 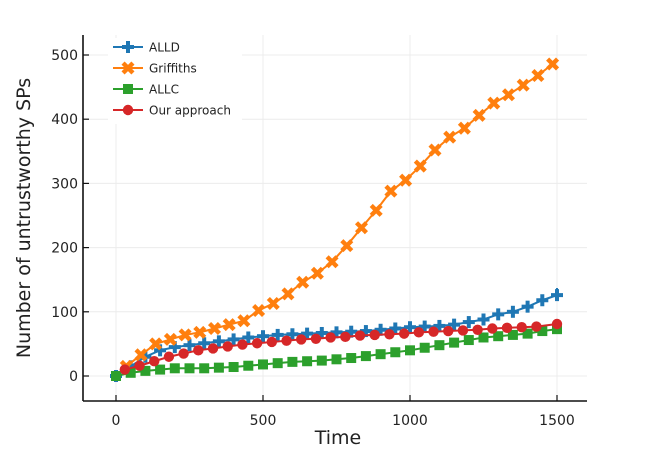 What do you see at coordinates (164, 90) in the screenshot?
I see `legend-label: ALLC` at bounding box center [164, 90].